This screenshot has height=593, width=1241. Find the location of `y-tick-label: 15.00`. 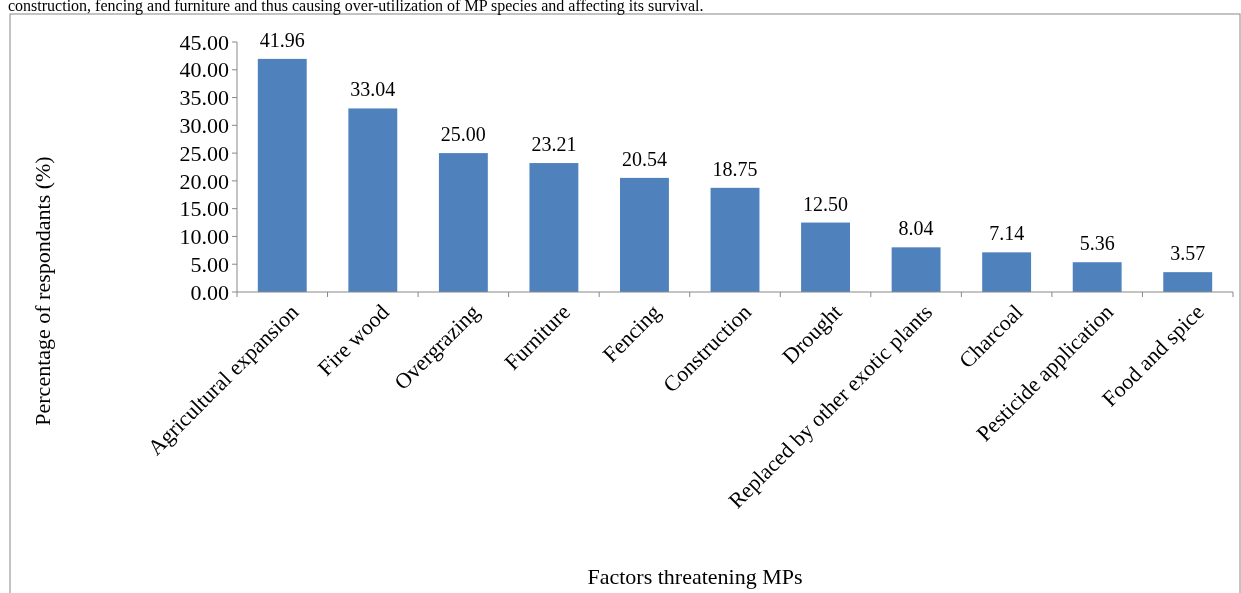

y-tick-label: 15.00 is located at coordinates (204, 209).